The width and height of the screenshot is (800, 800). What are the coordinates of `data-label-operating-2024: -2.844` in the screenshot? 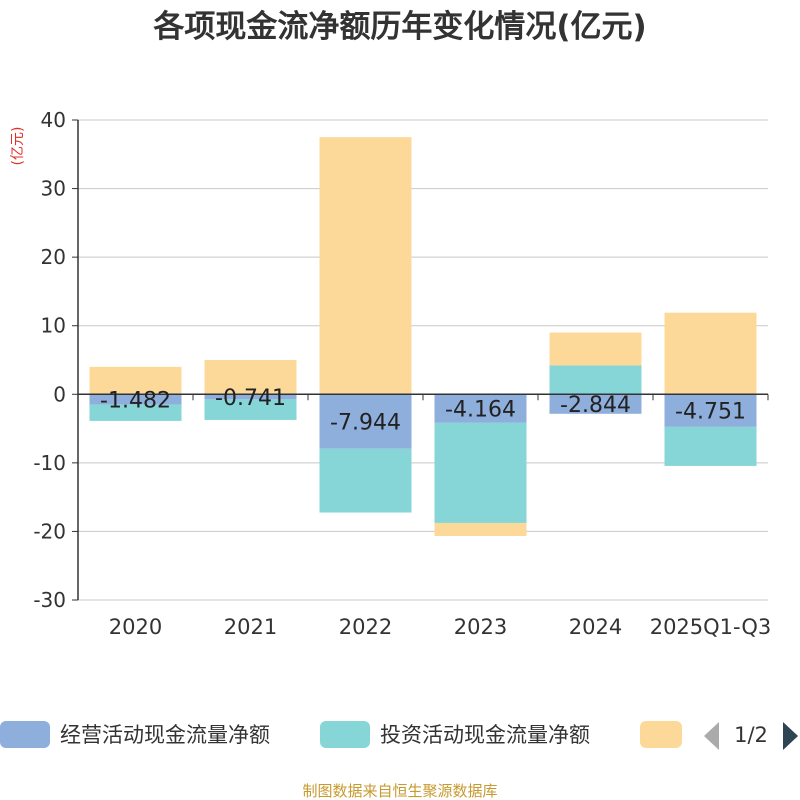 It's located at (595, 405).